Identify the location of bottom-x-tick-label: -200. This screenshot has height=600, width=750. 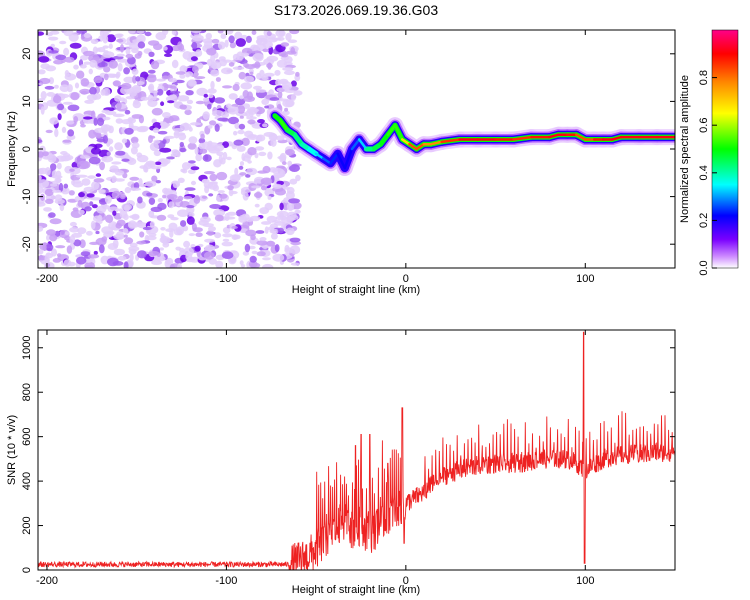
(47, 581).